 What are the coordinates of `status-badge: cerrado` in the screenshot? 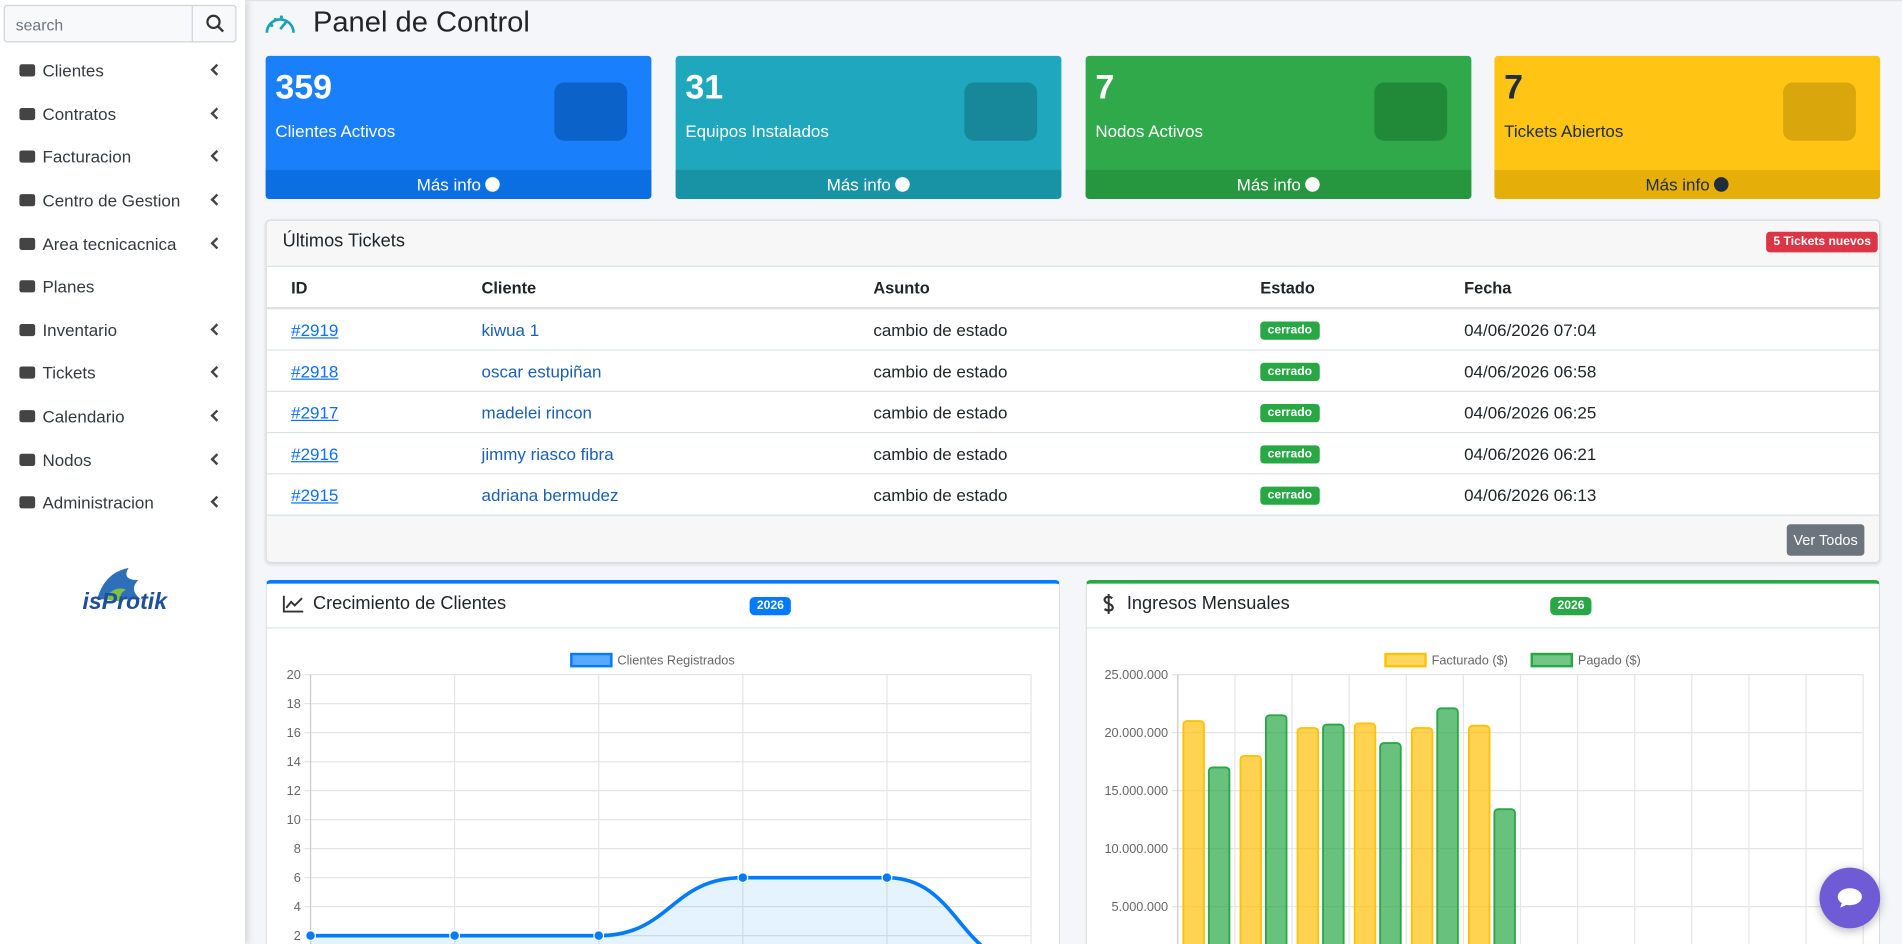 It's located at (1290, 330).